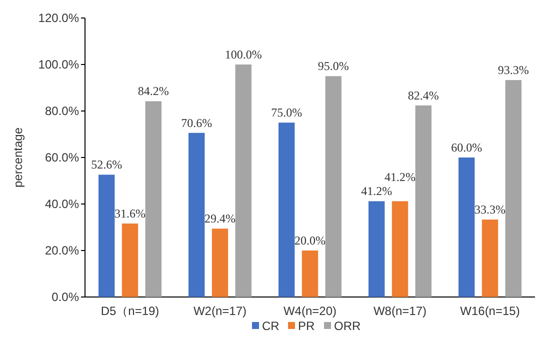 The width and height of the screenshot is (551, 341). What do you see at coordinates (513, 70) in the screenshot?
I see `data-label: 93.3%` at bounding box center [513, 70].